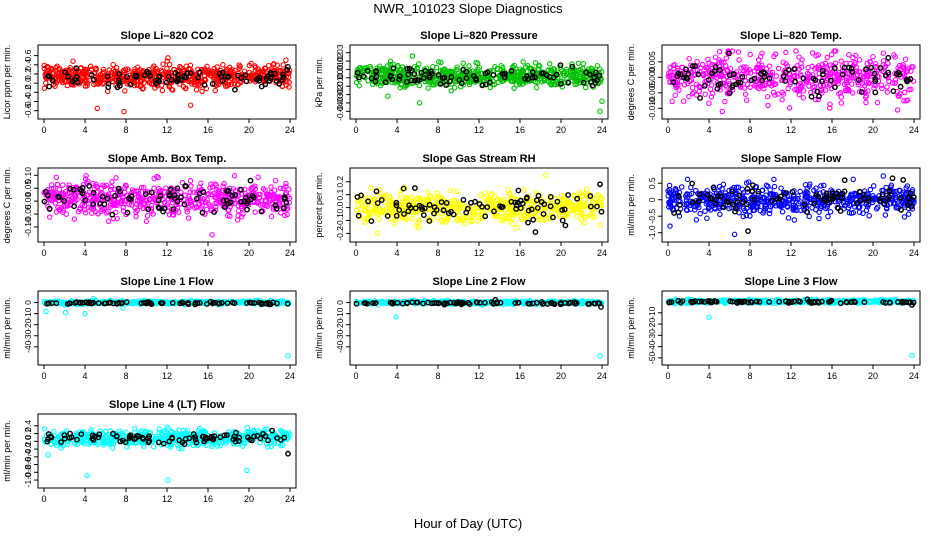 This screenshot has height=540, width=936. What do you see at coordinates (249, 130) in the screenshot?
I see `x-tick-label: 20` at bounding box center [249, 130].